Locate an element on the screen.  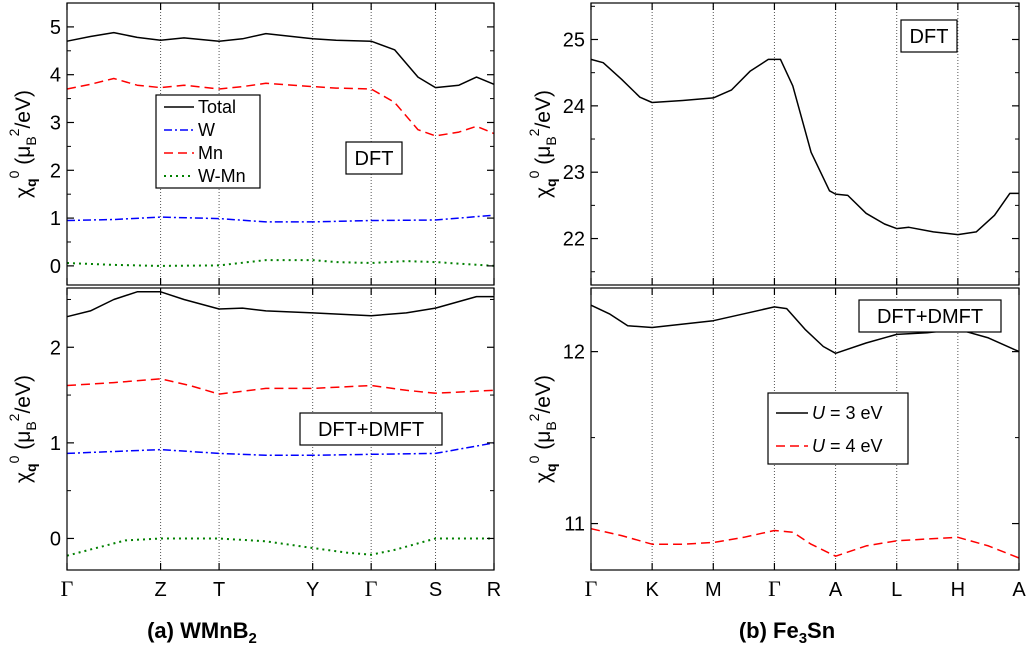
y-tick-label: 11 is located at coordinates (574, 525).